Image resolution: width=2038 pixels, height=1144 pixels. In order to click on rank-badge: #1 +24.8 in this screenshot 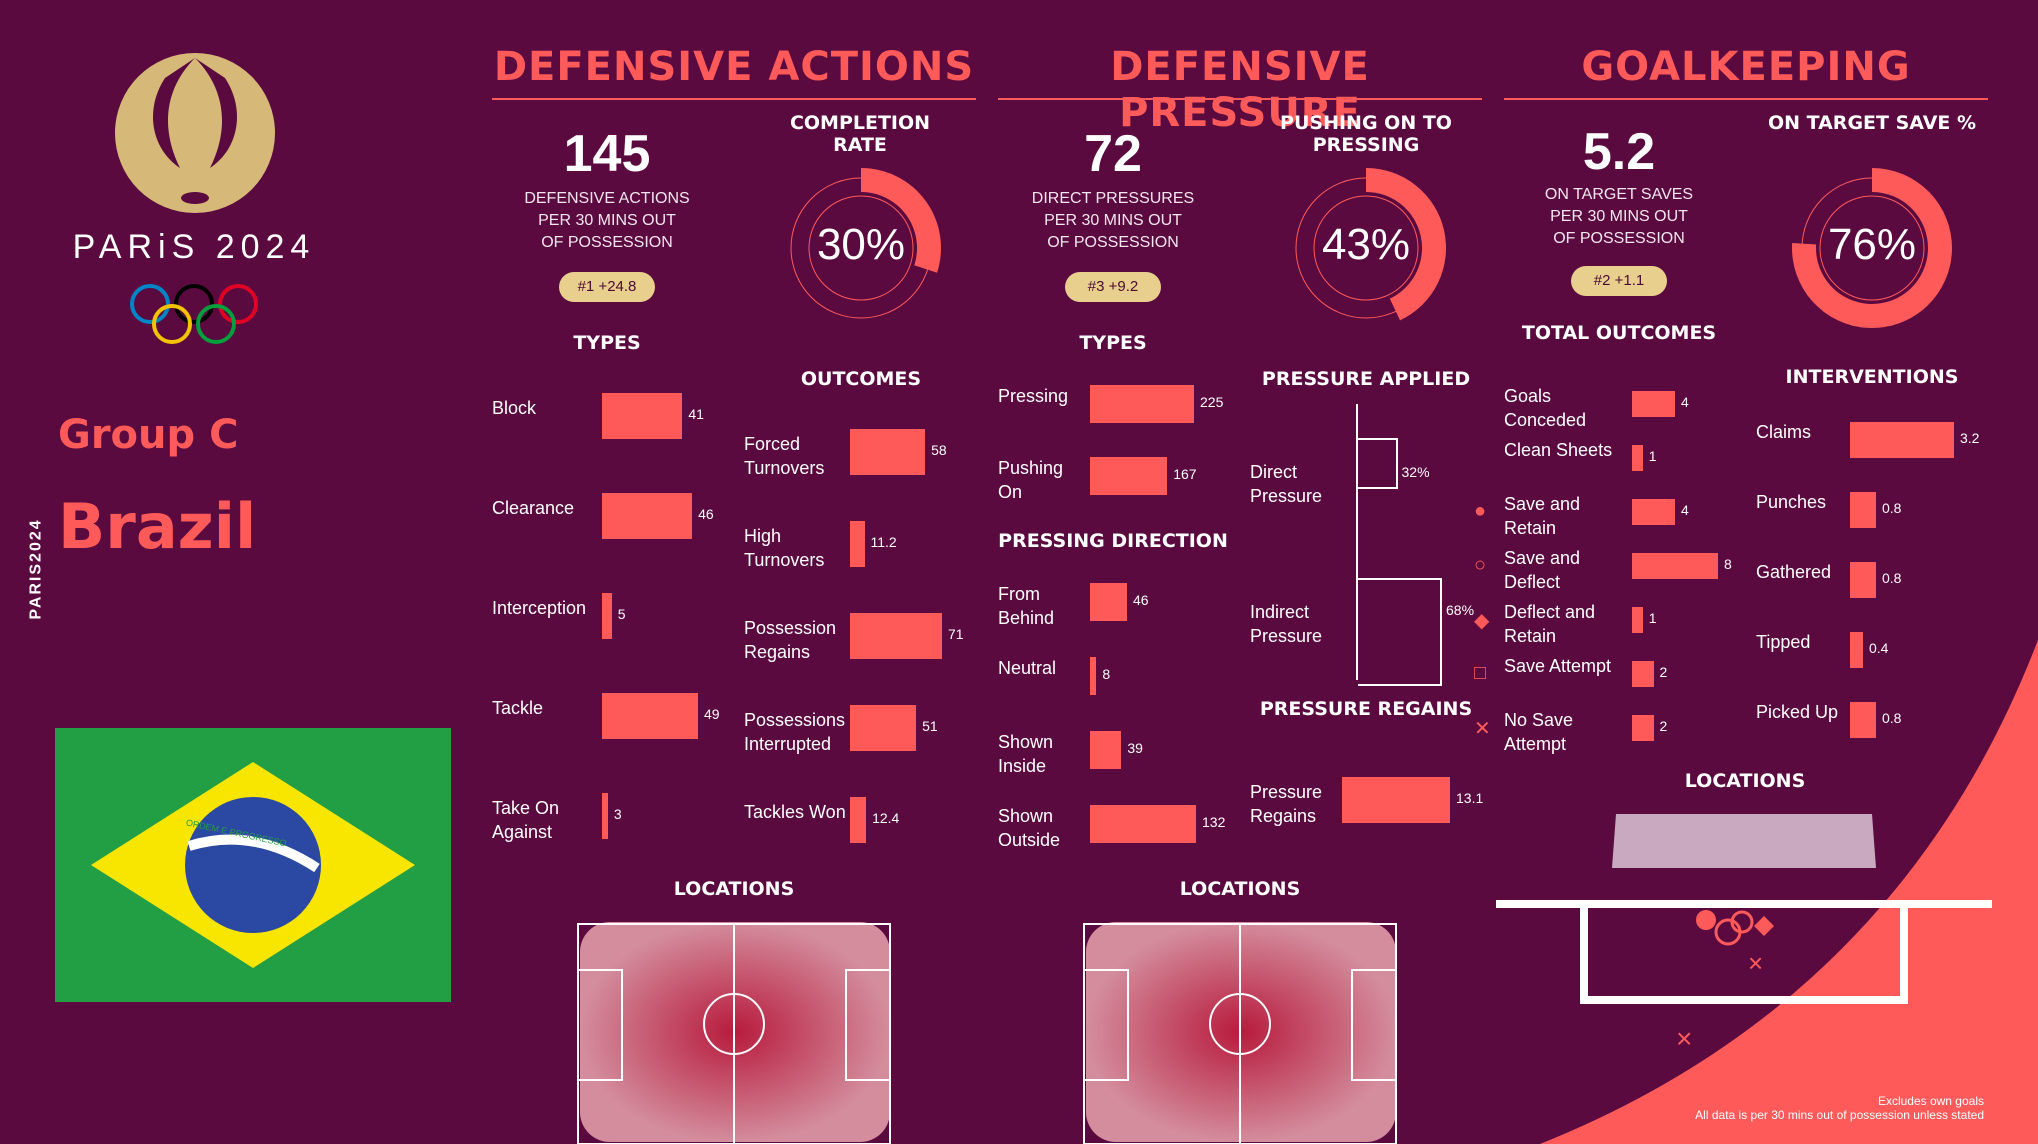, I will do `click(607, 287)`.